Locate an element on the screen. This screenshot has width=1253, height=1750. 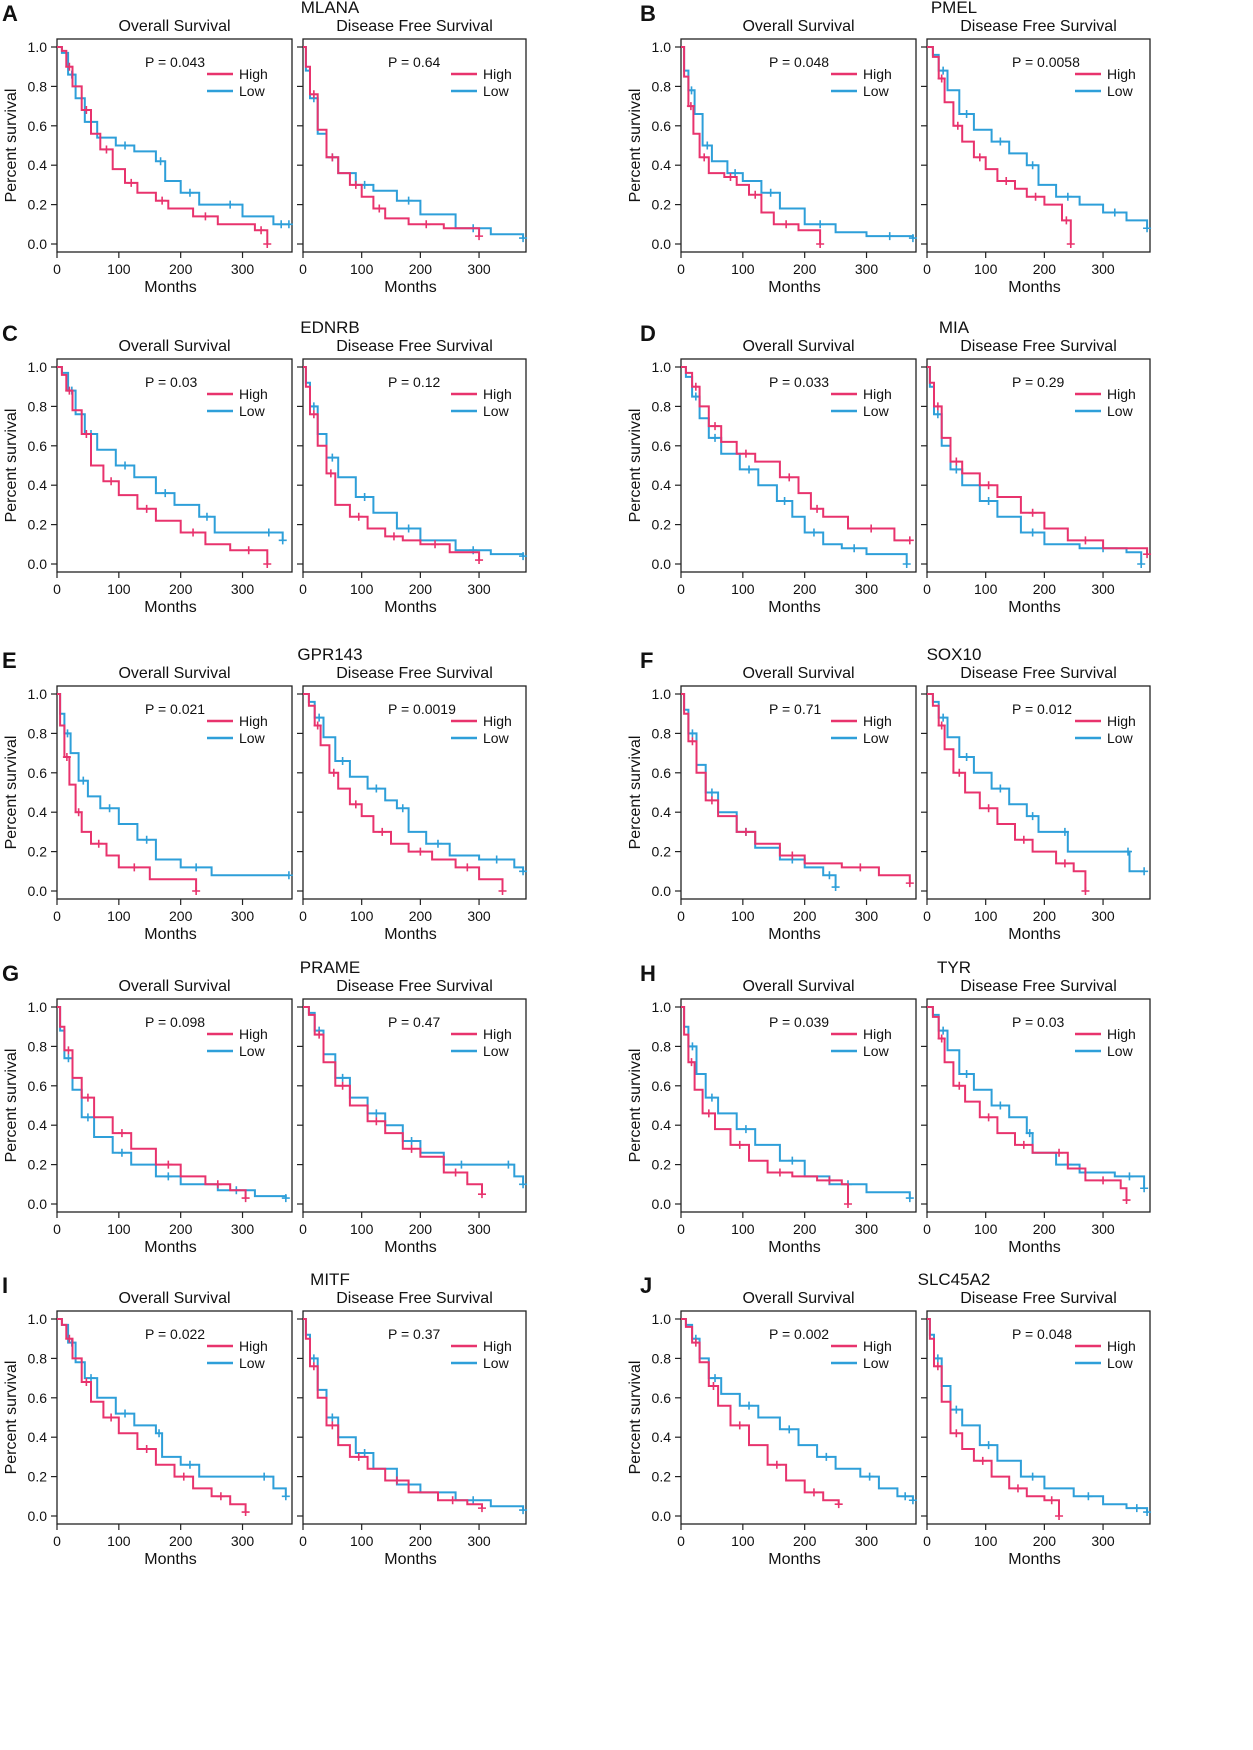
p-value-label: P = 0.098 is located at coordinates (175, 1022).